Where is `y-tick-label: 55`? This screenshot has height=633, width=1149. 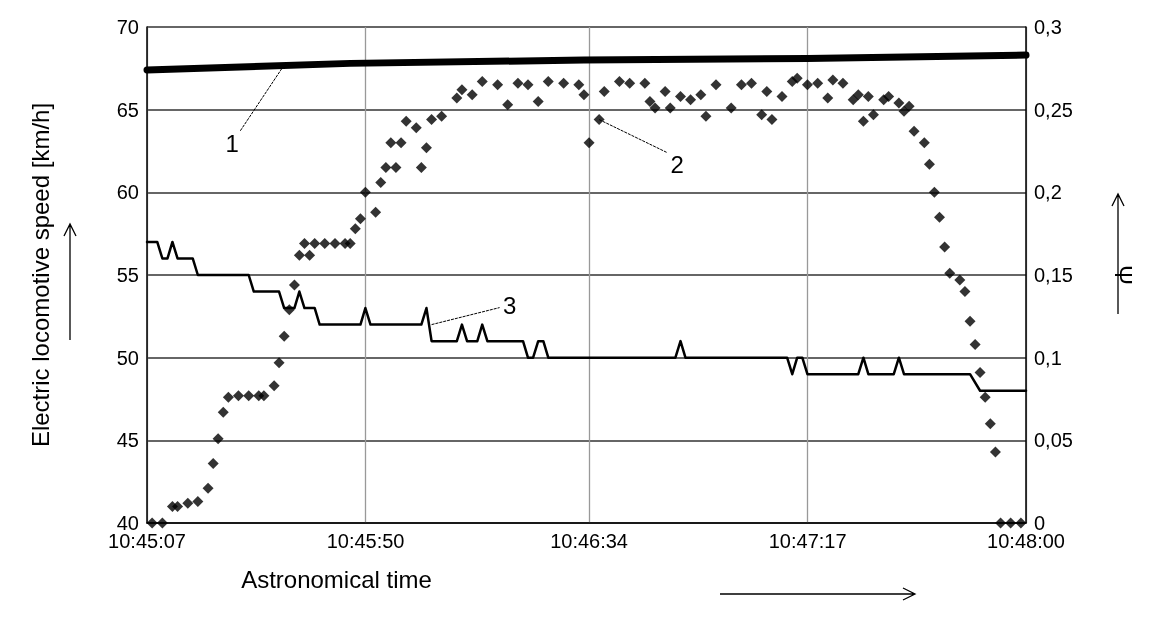
y-tick-label: 55 is located at coordinates (127, 275).